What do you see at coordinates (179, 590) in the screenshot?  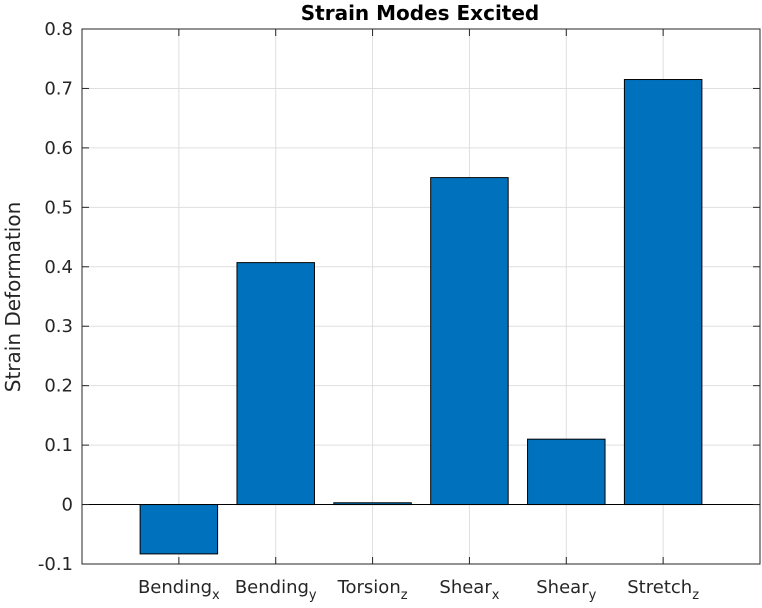 I see `x-tick-label: Bendingx` at bounding box center [179, 590].